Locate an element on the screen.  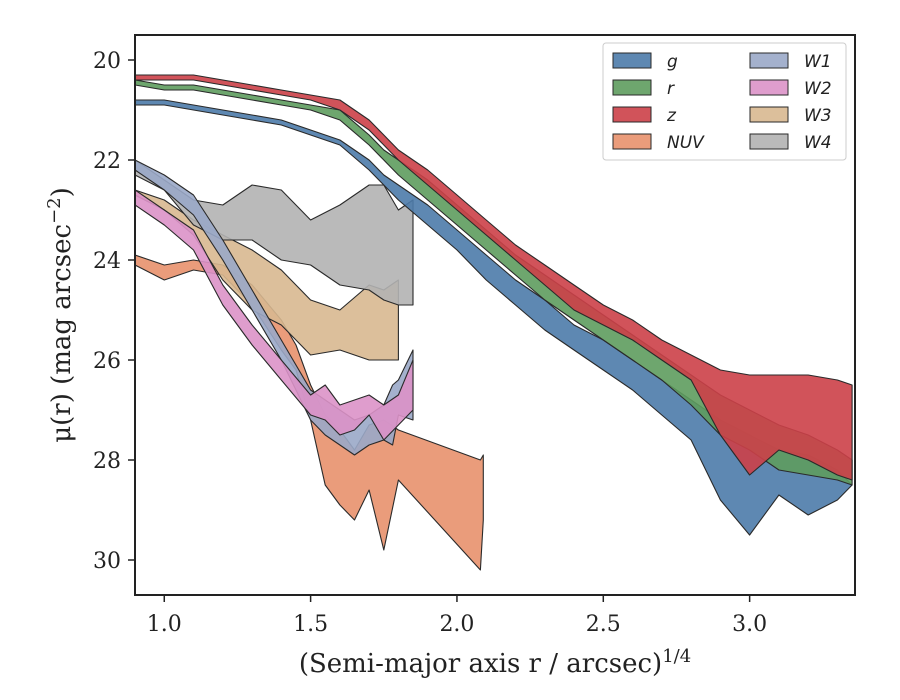
legend-label-r: r is located at coordinates (671, 89).